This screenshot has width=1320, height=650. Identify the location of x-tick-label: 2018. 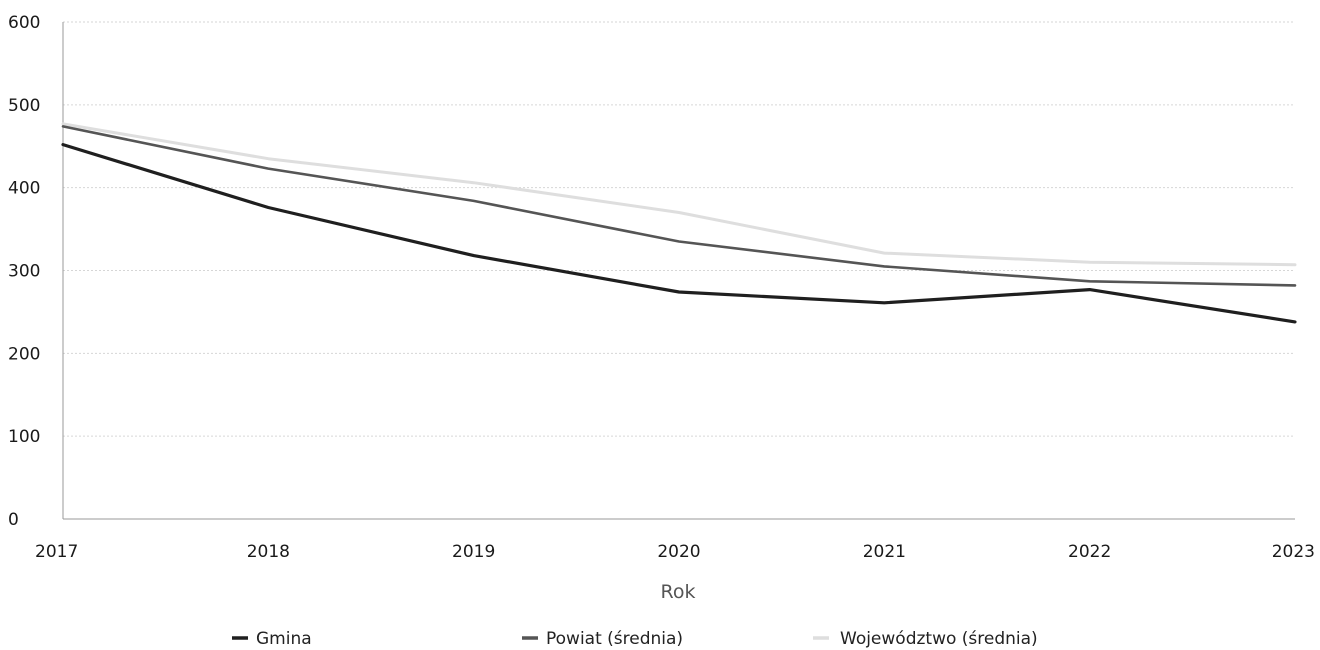
(268, 552).